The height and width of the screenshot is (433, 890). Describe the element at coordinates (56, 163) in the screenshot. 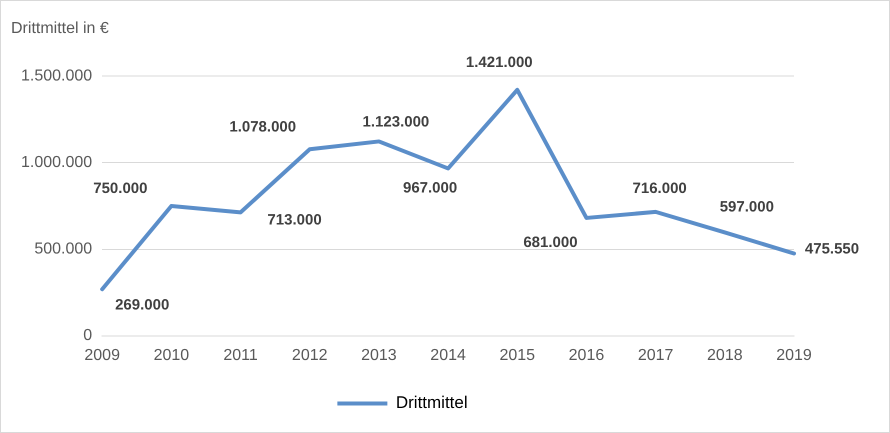

I see `y-tick-label: 1.000.000` at that location.